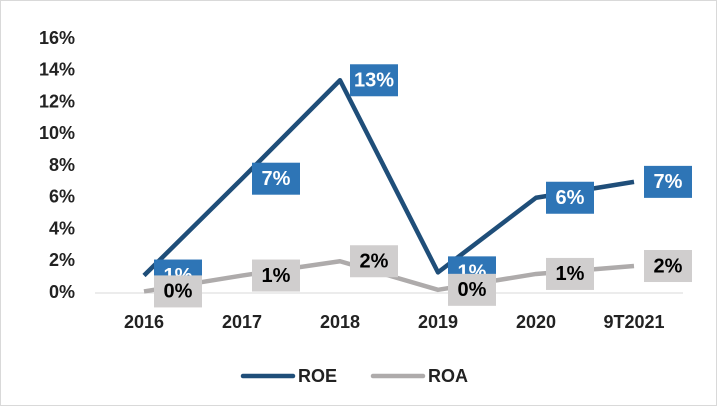 Image resolution: width=717 pixels, height=406 pixels. Describe the element at coordinates (57, 70) in the screenshot. I see `y-tick-label: 14%` at that location.